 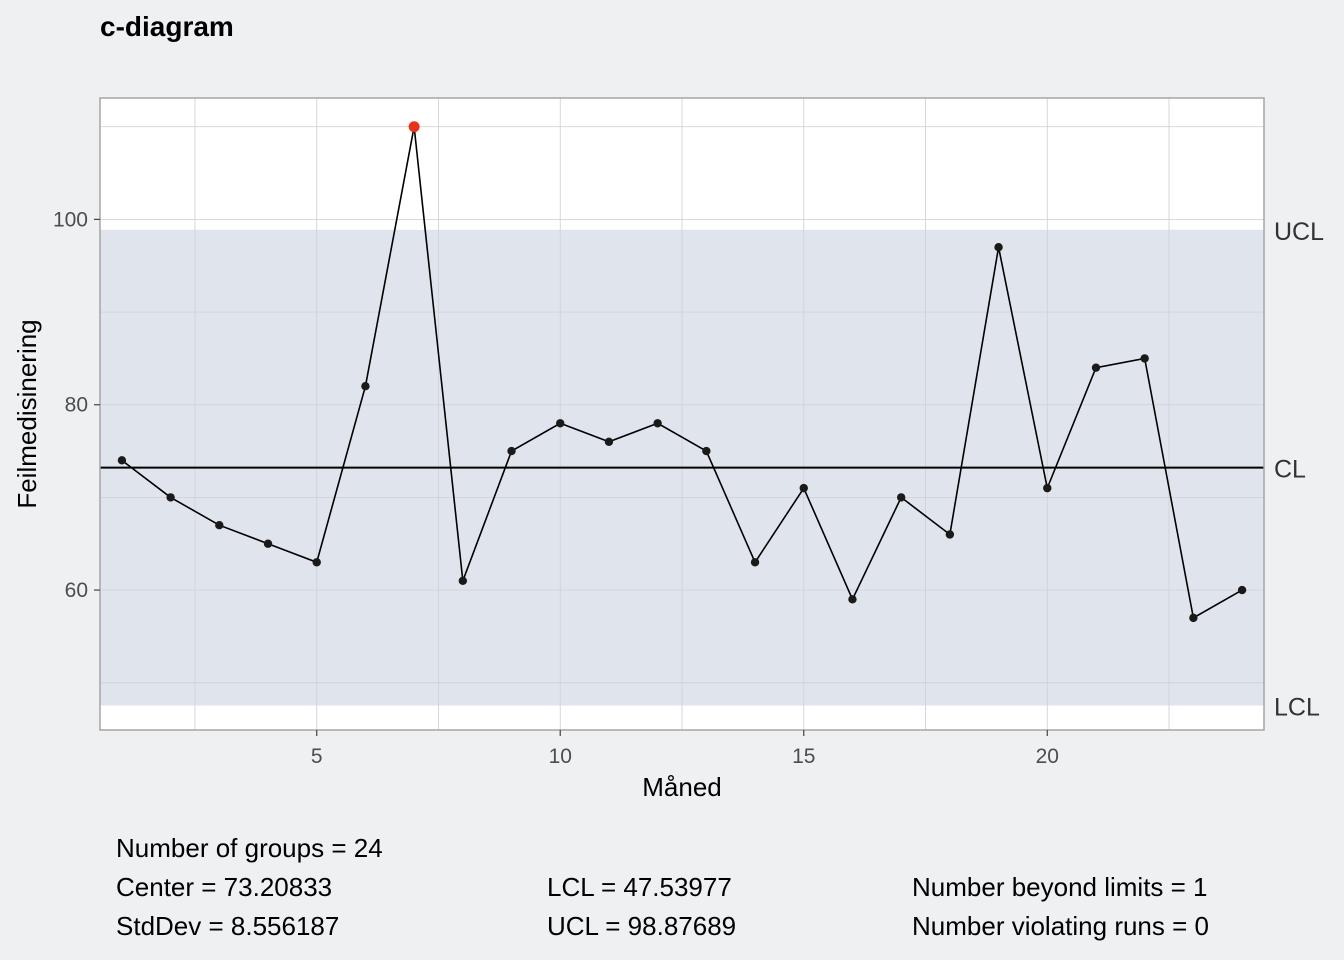 I want to click on cl-label: CL, so click(x=1290, y=470).